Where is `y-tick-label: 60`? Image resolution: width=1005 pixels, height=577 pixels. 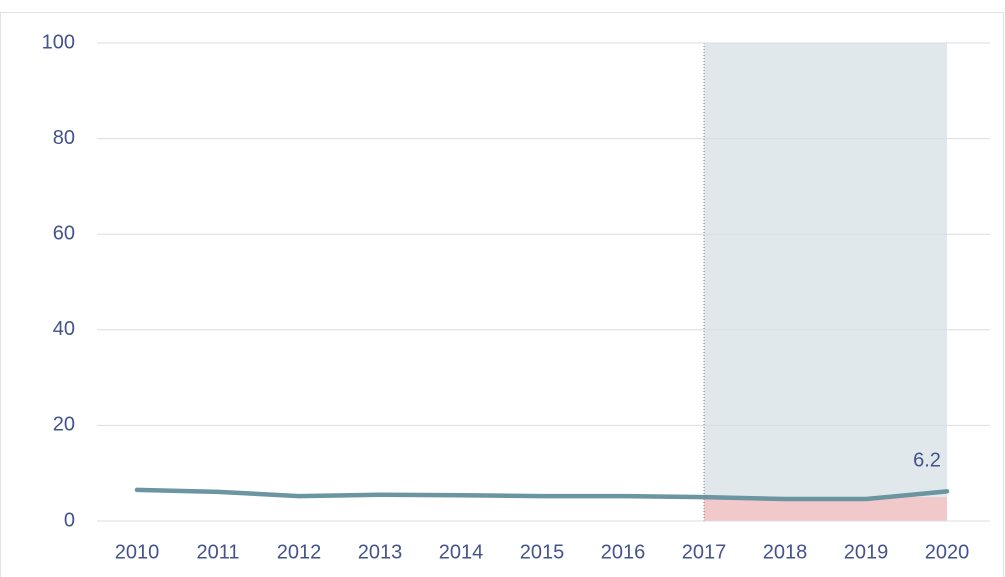 y-tick-label: 60 is located at coordinates (64, 233).